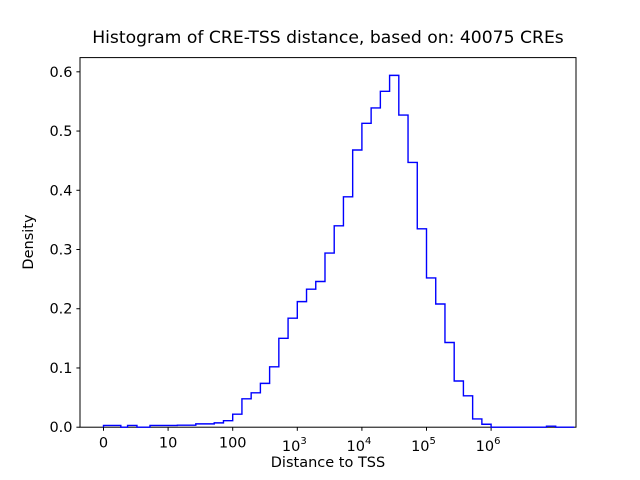 The image size is (640, 480). What do you see at coordinates (103, 444) in the screenshot?
I see `x-tick-label: 0` at bounding box center [103, 444].